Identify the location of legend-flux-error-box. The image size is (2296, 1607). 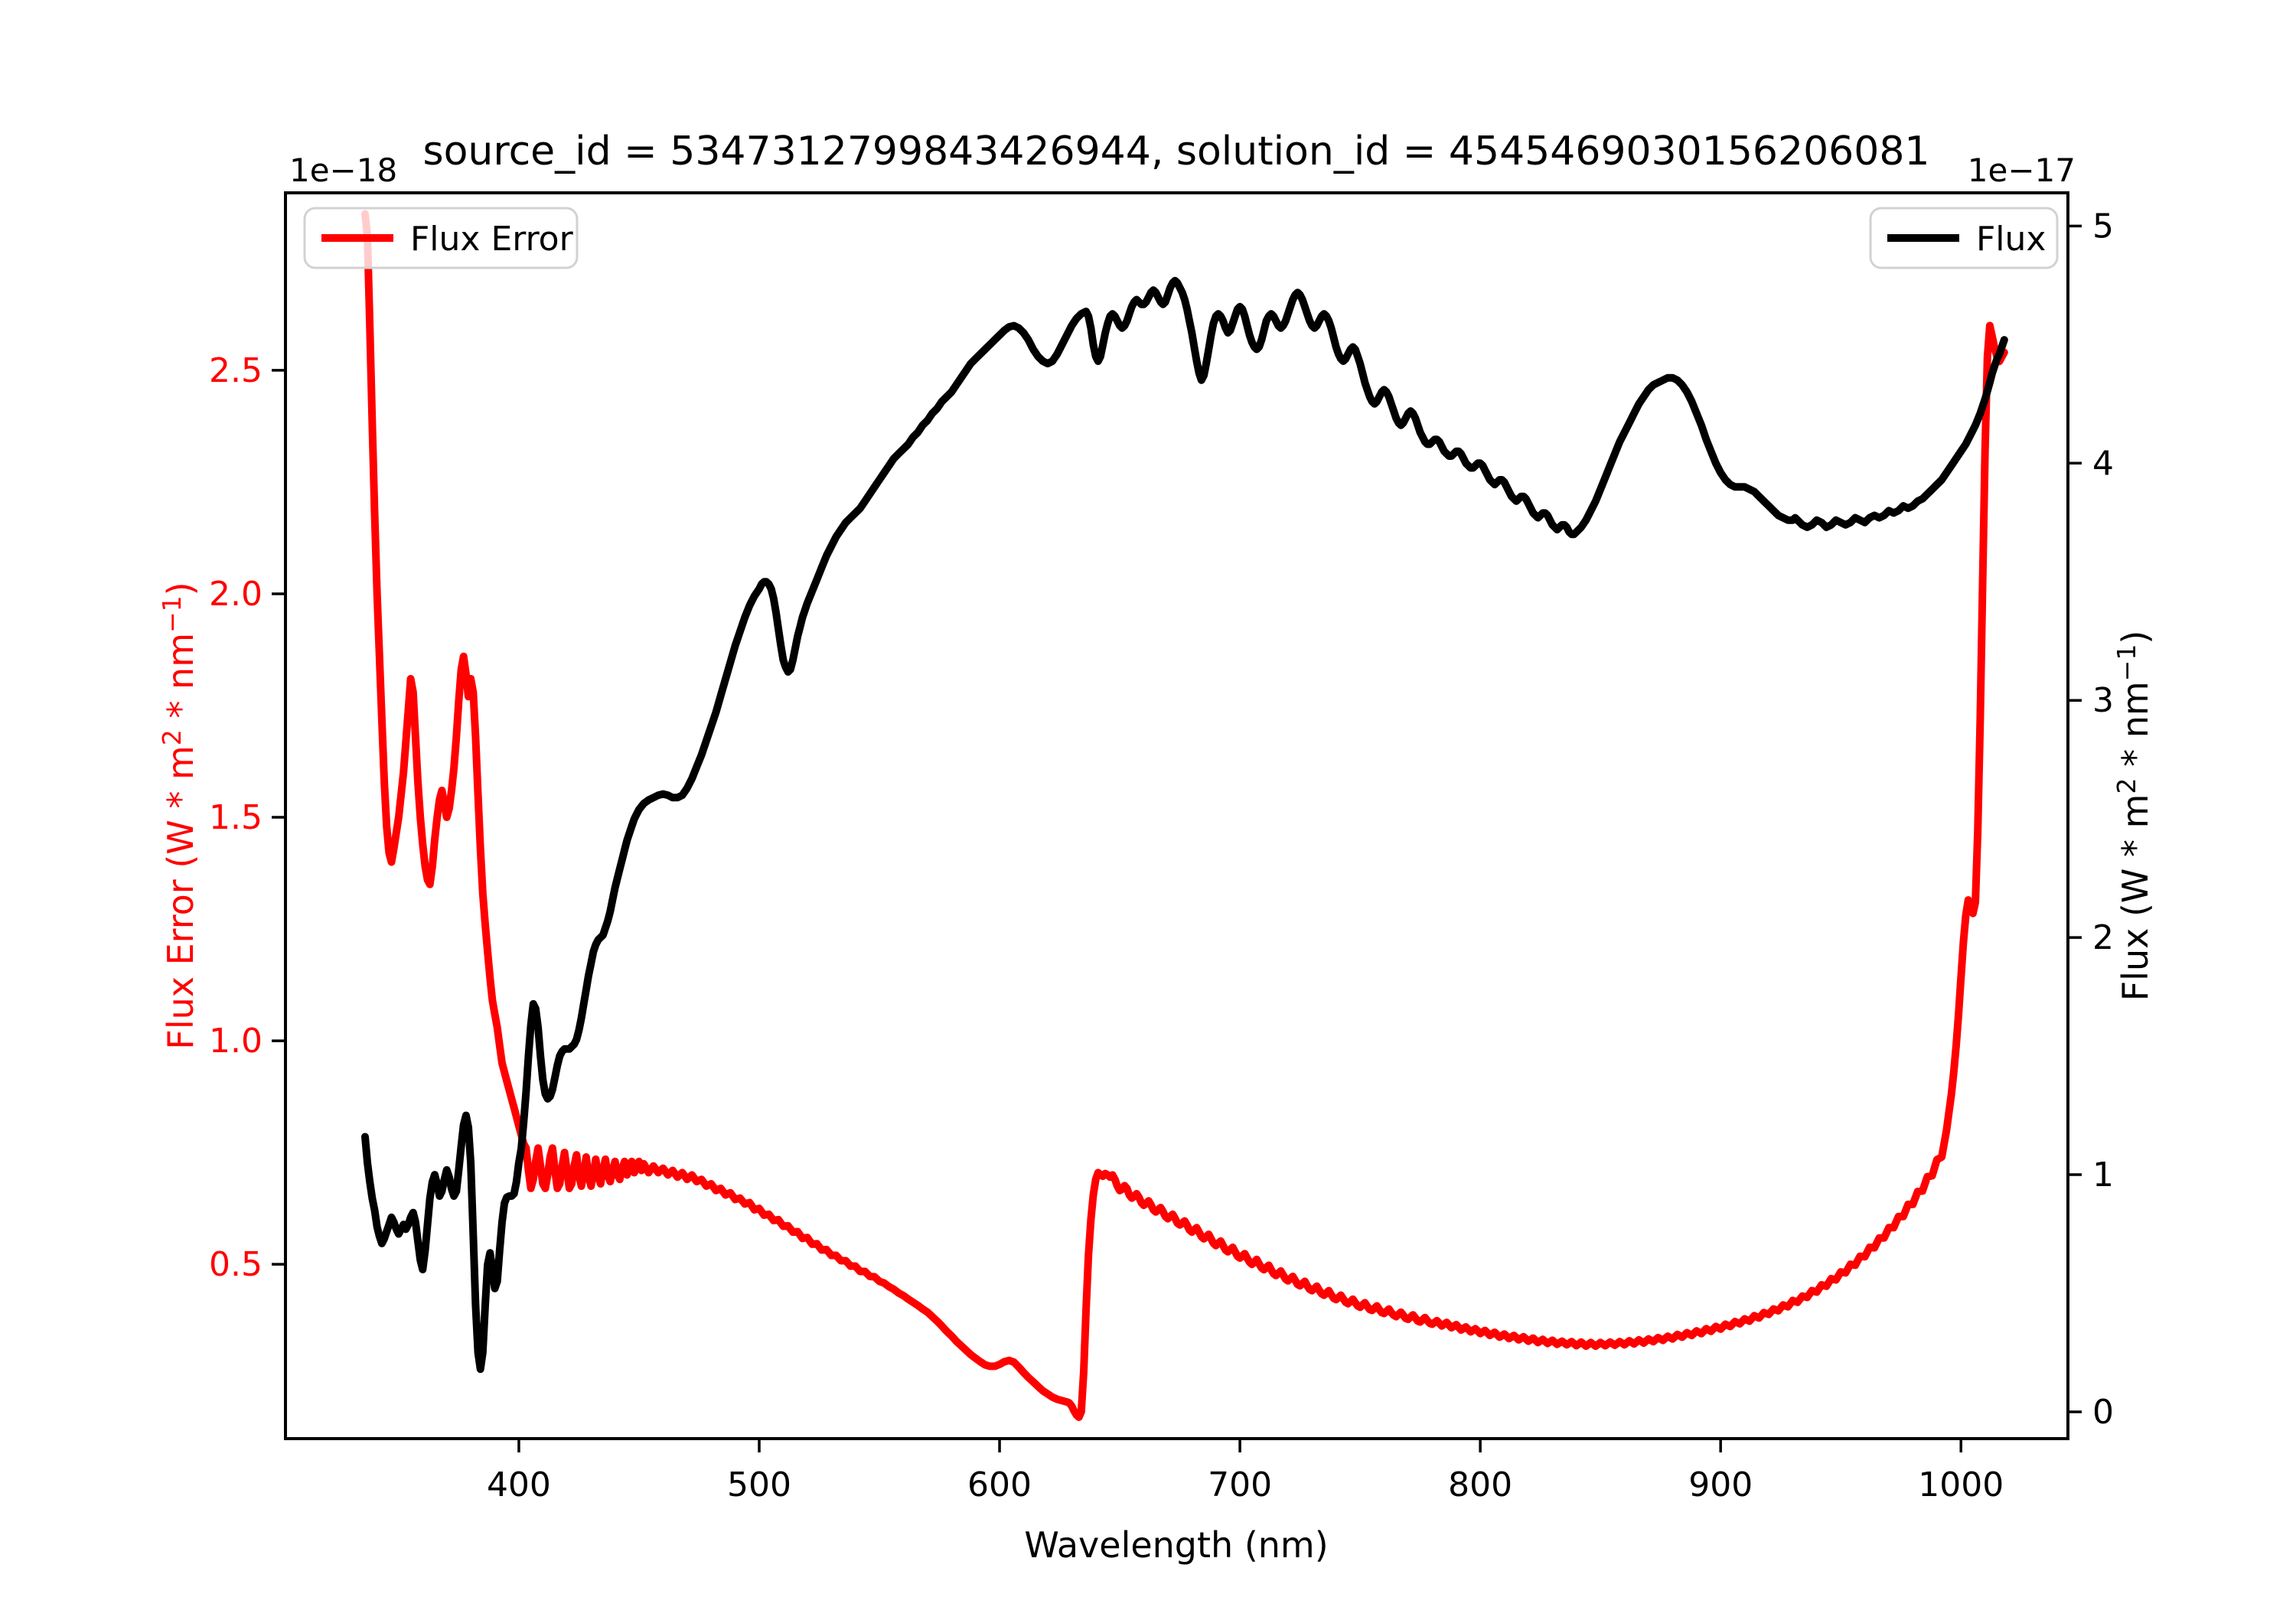
(441, 238).